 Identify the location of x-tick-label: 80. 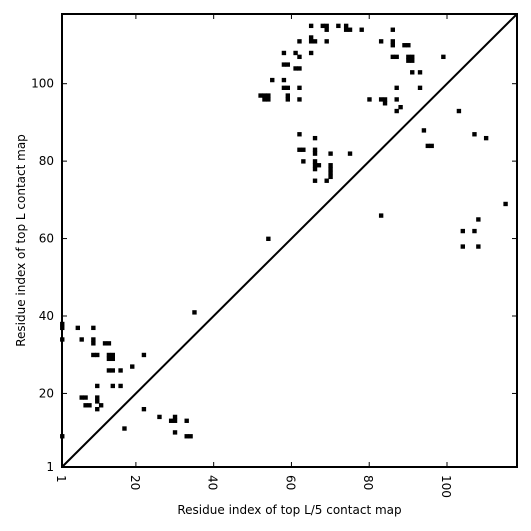
(368, 482).